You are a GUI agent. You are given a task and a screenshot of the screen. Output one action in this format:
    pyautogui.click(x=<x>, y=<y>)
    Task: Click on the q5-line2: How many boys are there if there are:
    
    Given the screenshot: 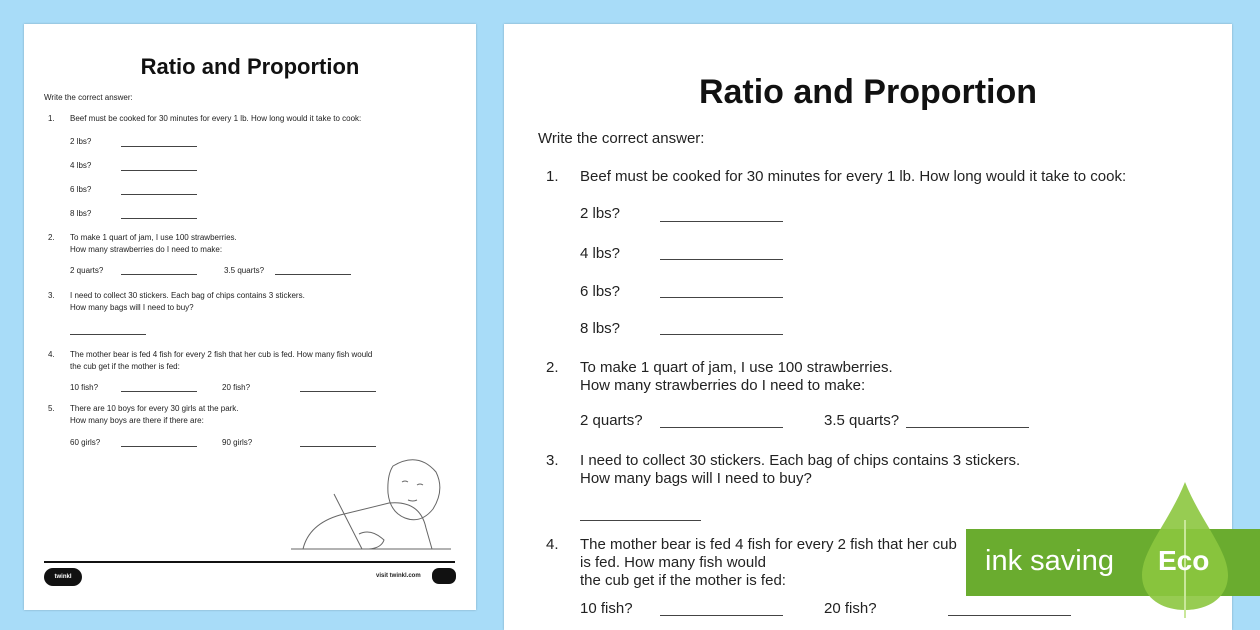 What is the action you would take?
    pyautogui.click(x=137, y=420)
    